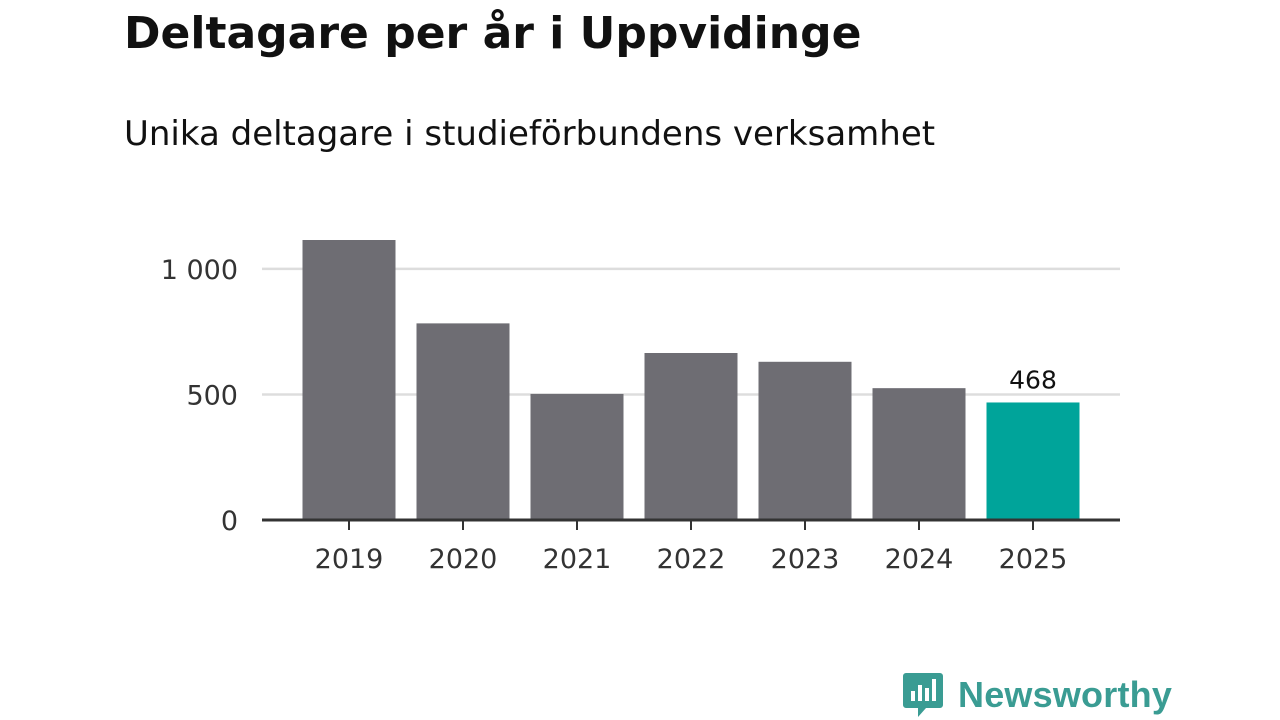 This screenshot has height=720, width=1280. I want to click on data-label: 468, so click(1033, 379).